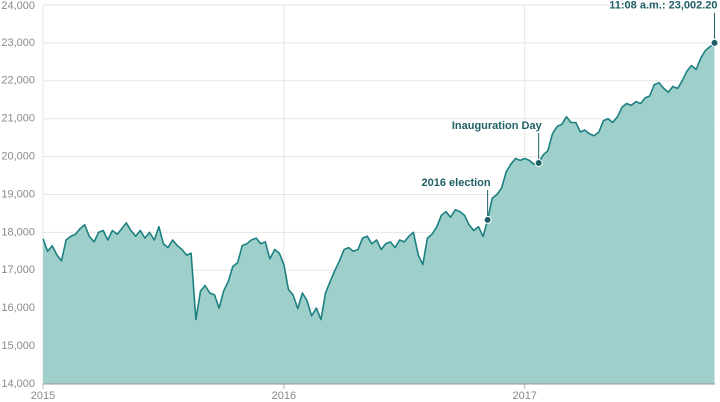 The height and width of the screenshot is (402, 720). Describe the element at coordinates (284, 396) in the screenshot. I see `x-tick-label: 2016` at that location.